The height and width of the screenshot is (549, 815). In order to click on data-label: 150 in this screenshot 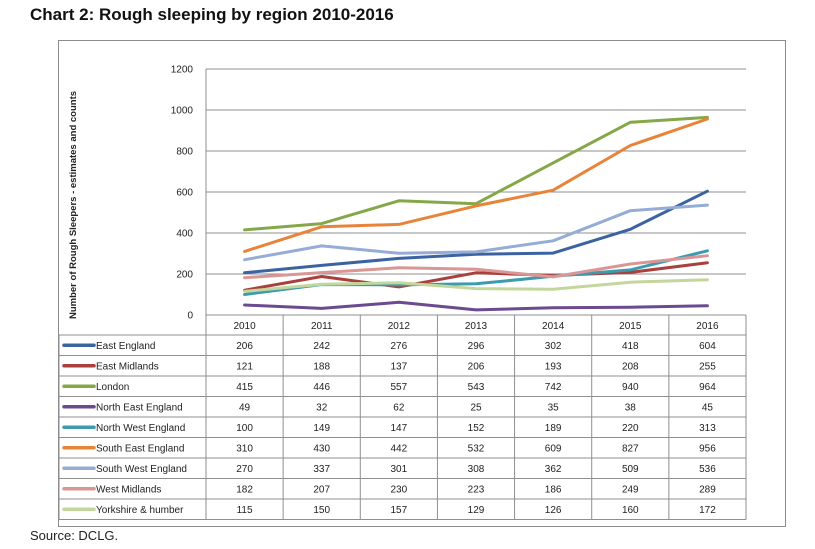, I will do `click(321, 510)`.